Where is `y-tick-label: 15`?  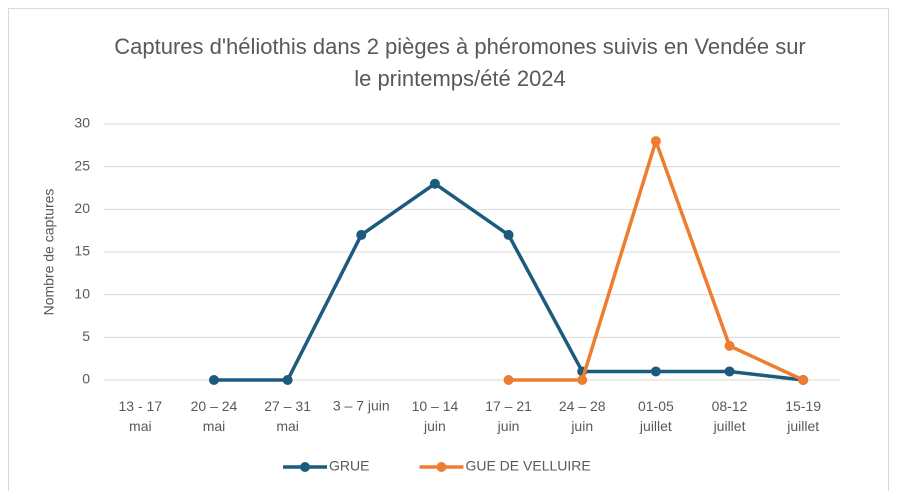 y-tick-label: 15 is located at coordinates (82, 251).